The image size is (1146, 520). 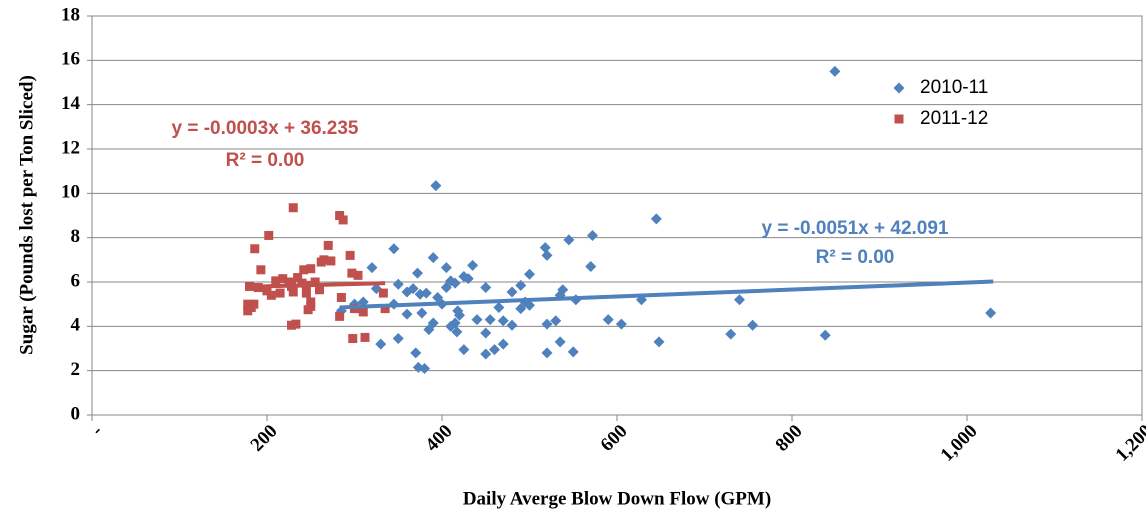 What do you see at coordinates (614, 438) in the screenshot?
I see `x-tick-label: 600` at bounding box center [614, 438].